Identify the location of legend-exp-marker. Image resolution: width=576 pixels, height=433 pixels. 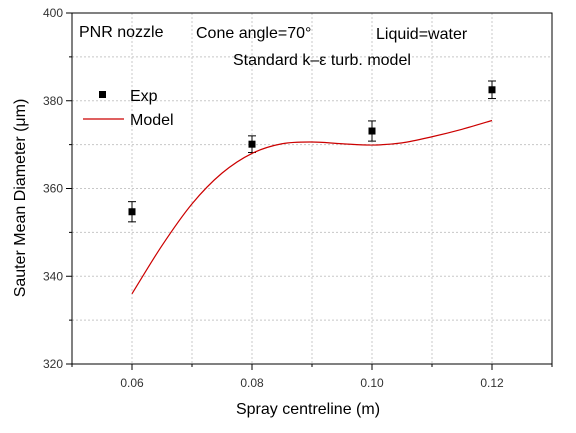
(102, 94).